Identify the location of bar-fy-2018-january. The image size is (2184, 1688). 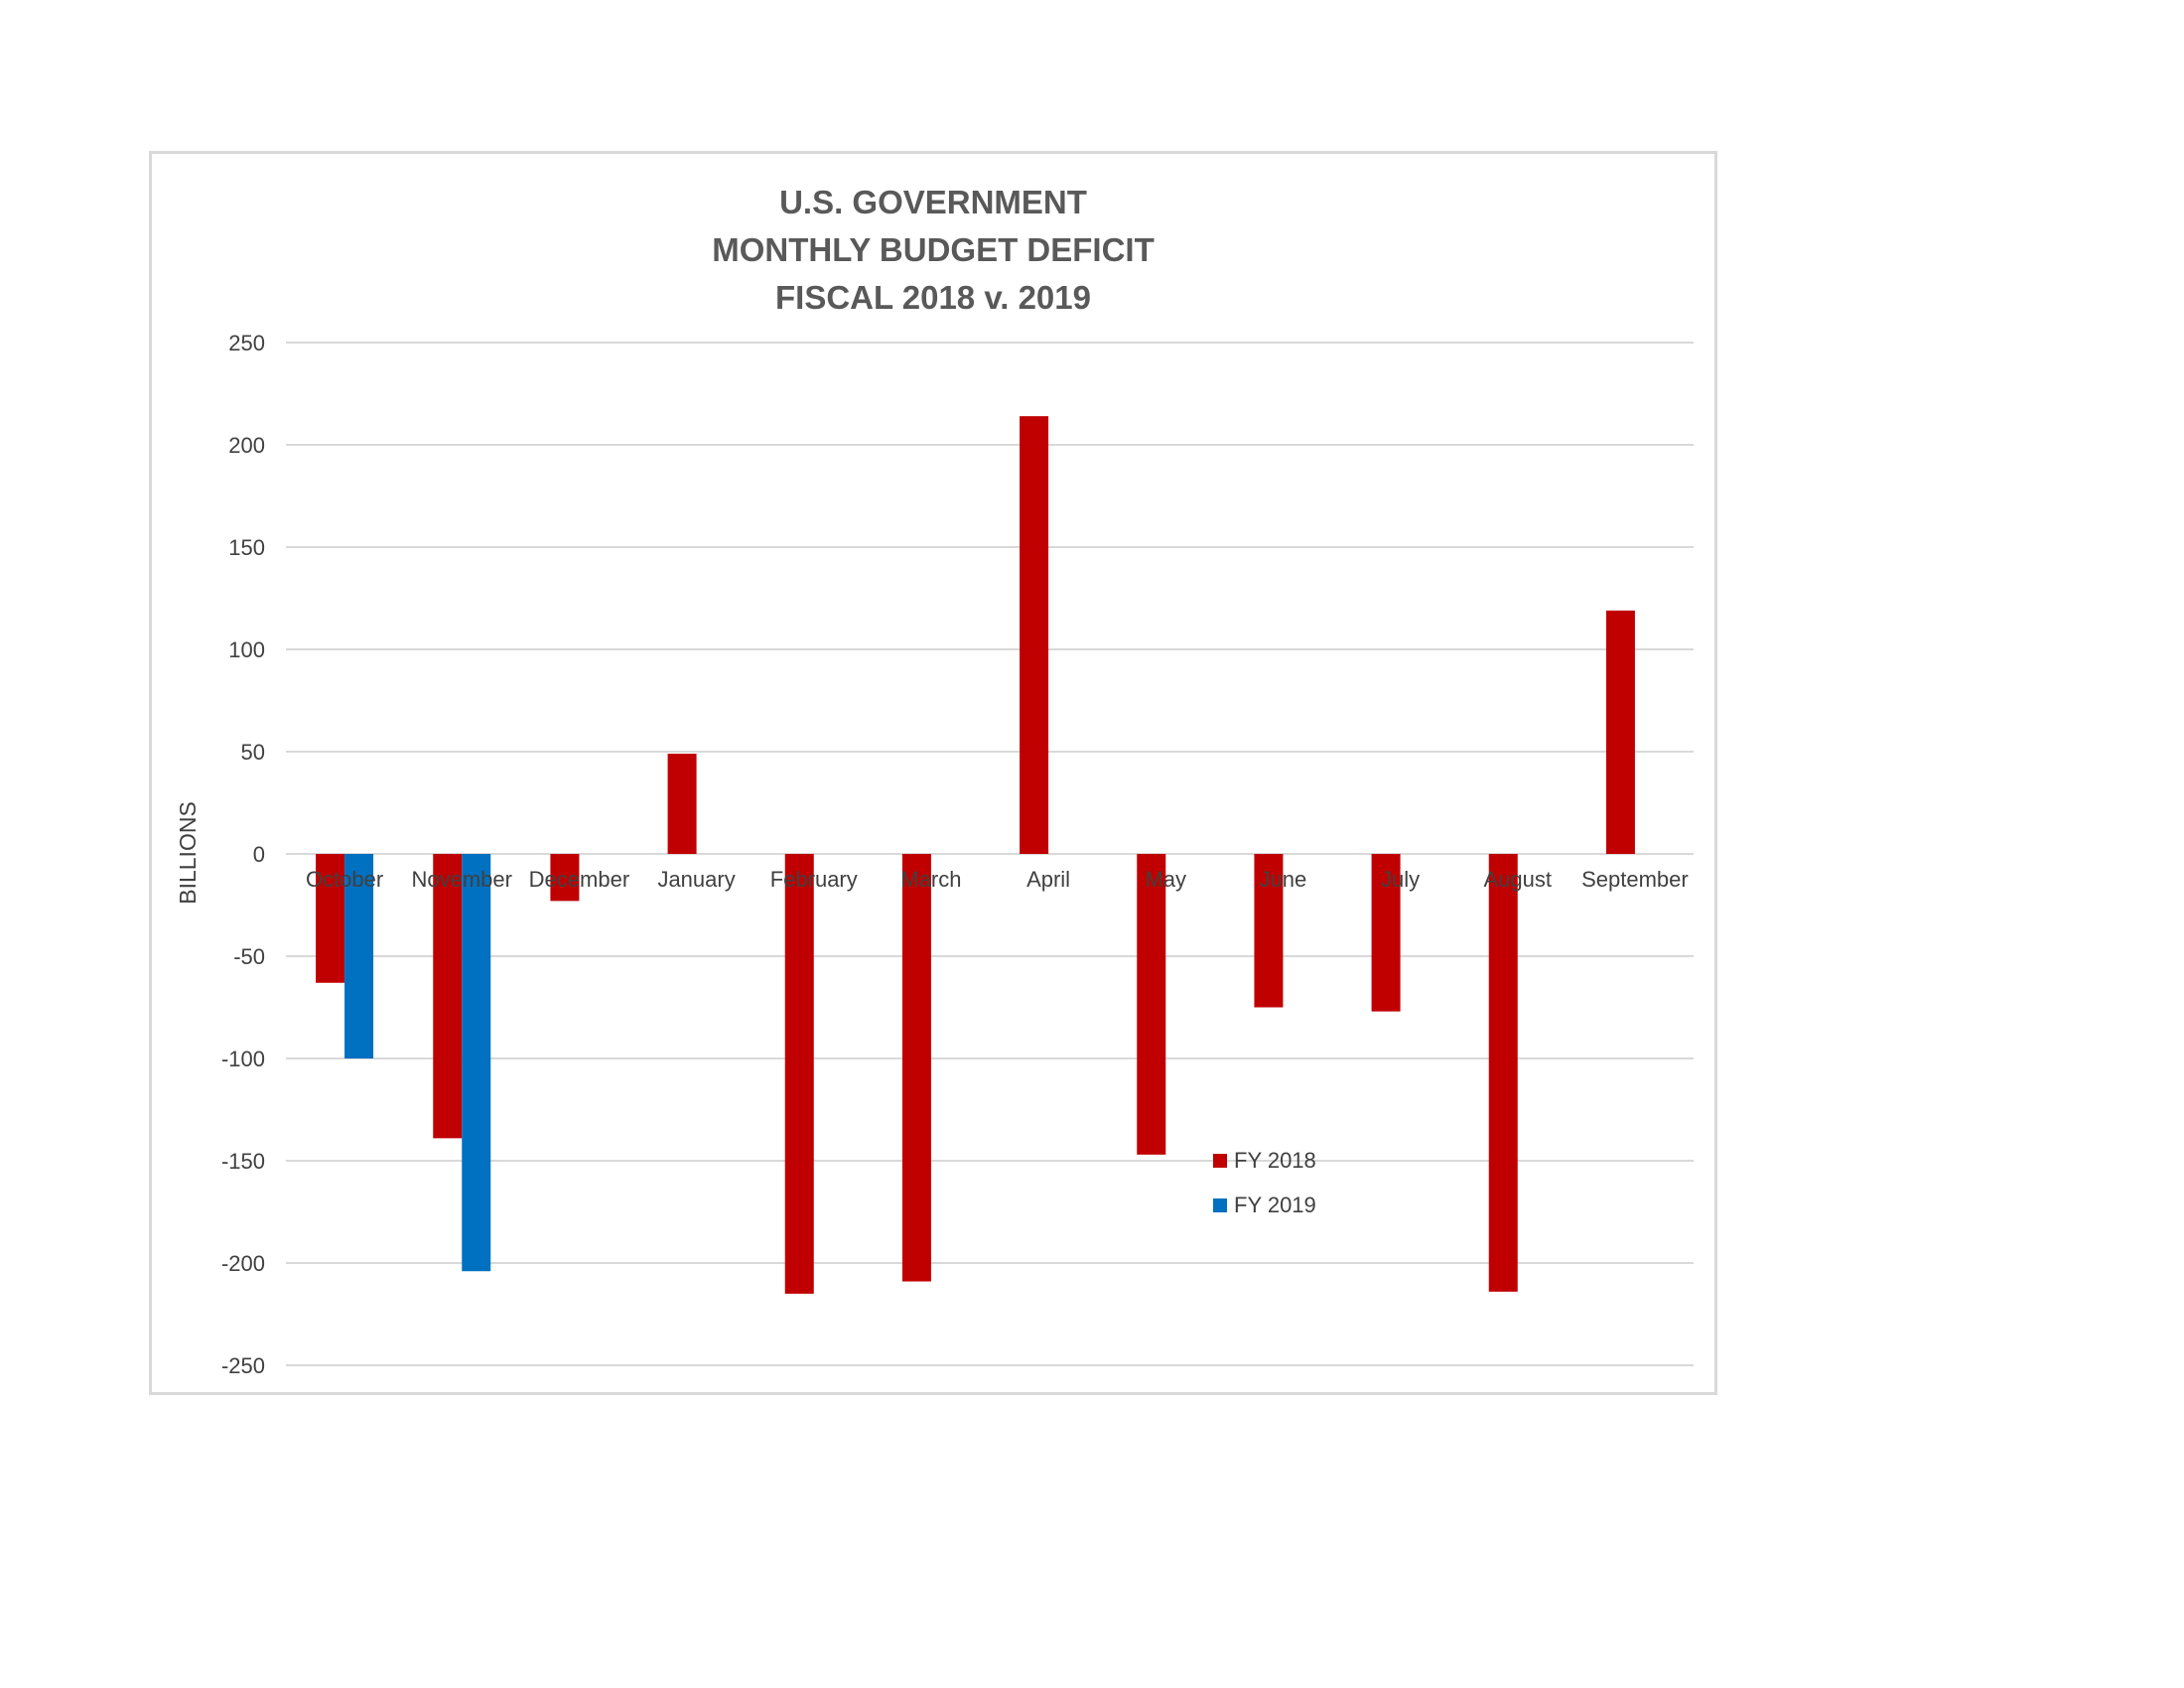
(682, 804).